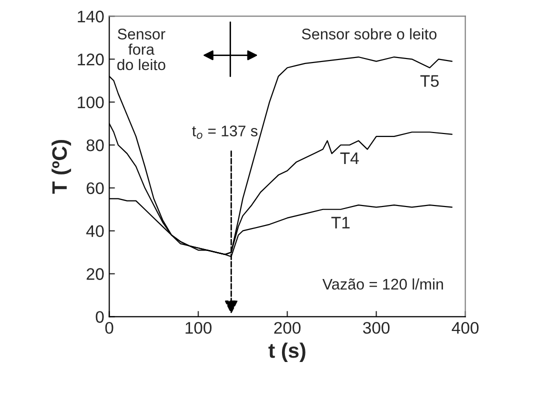 The image size is (533, 406). Describe the element at coordinates (369, 34) in the screenshot. I see `annotation: Sensor sobre o leito` at that location.